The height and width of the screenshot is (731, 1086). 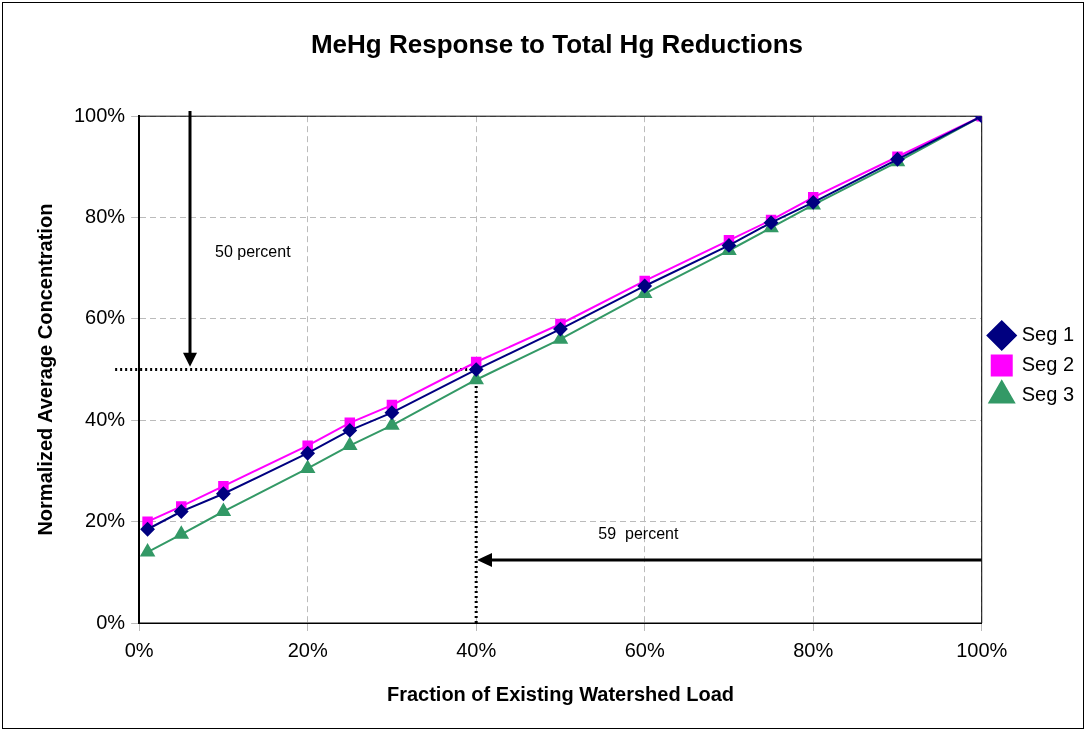 I want to click on y-axis-title: Normalized Average Concentration, so click(x=44, y=369).